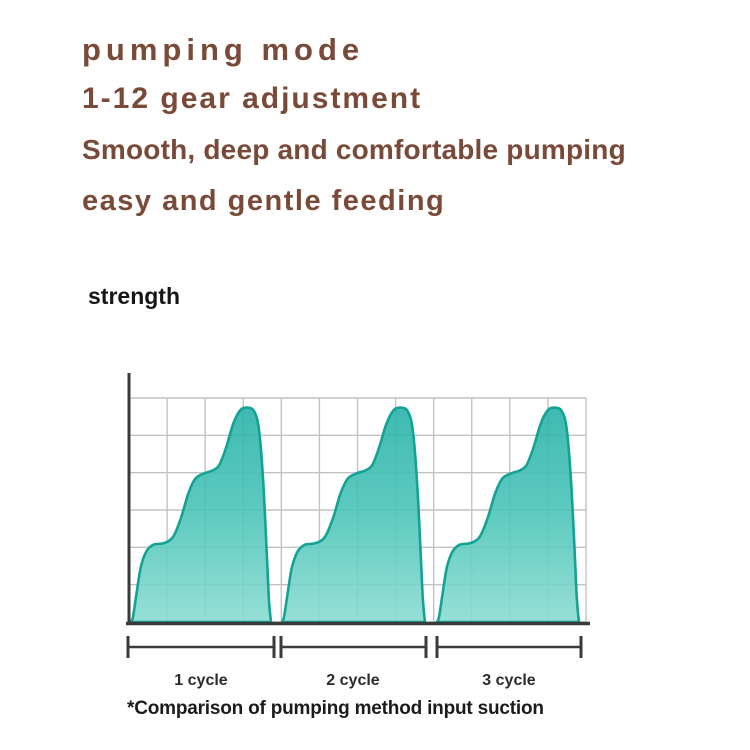 The height and width of the screenshot is (750, 750). I want to click on cycle-2-label: 2 cycle, so click(352, 680).